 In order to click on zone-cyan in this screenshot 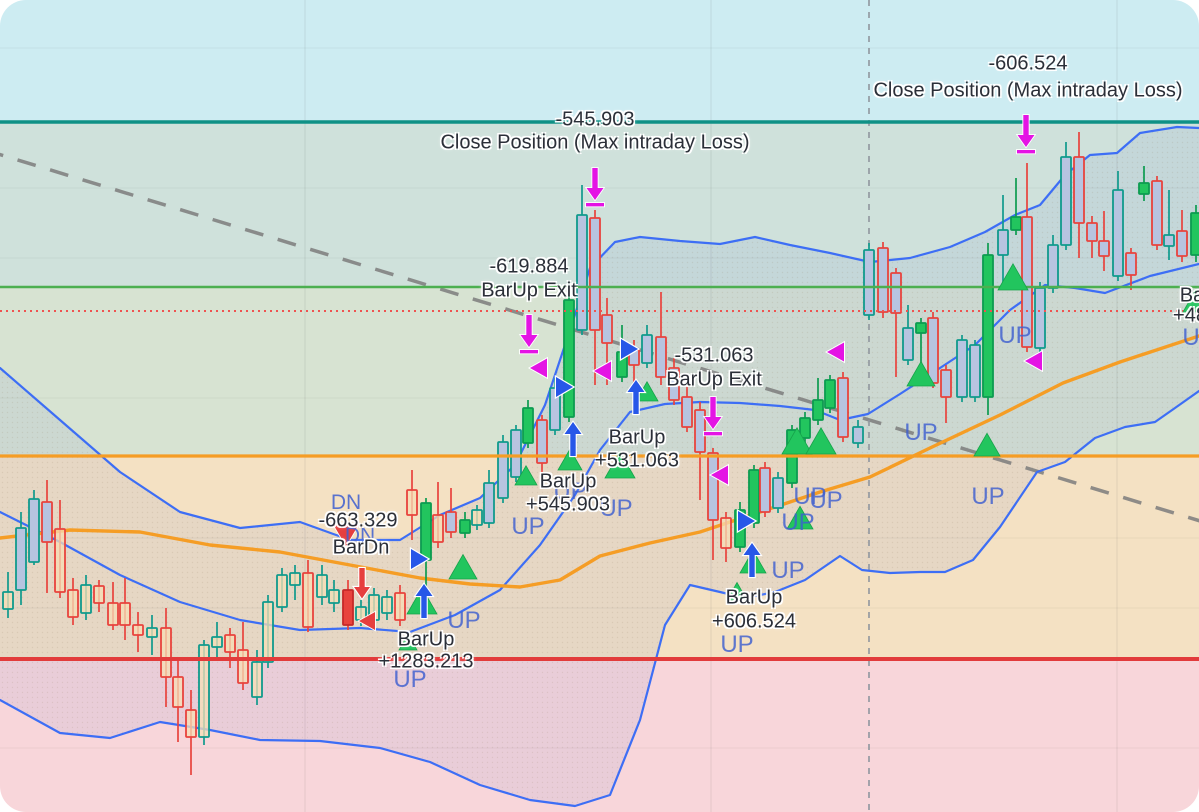, I will do `click(599, 60)`.